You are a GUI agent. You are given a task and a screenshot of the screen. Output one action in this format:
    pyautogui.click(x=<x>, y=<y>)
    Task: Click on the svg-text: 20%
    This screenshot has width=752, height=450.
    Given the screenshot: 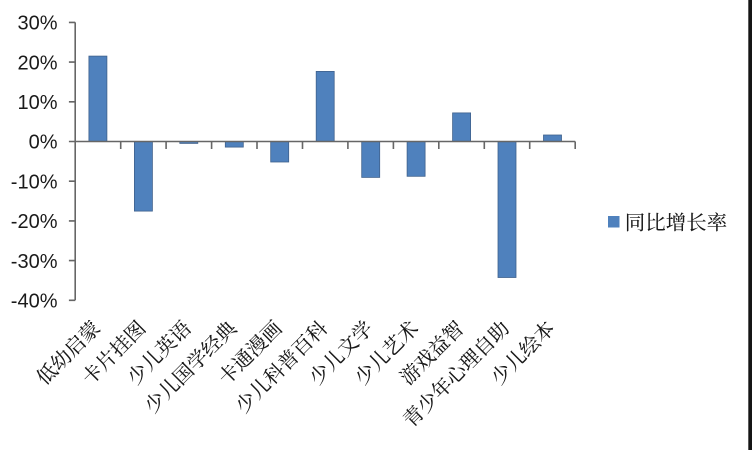 What is the action you would take?
    pyautogui.click(x=37, y=63)
    